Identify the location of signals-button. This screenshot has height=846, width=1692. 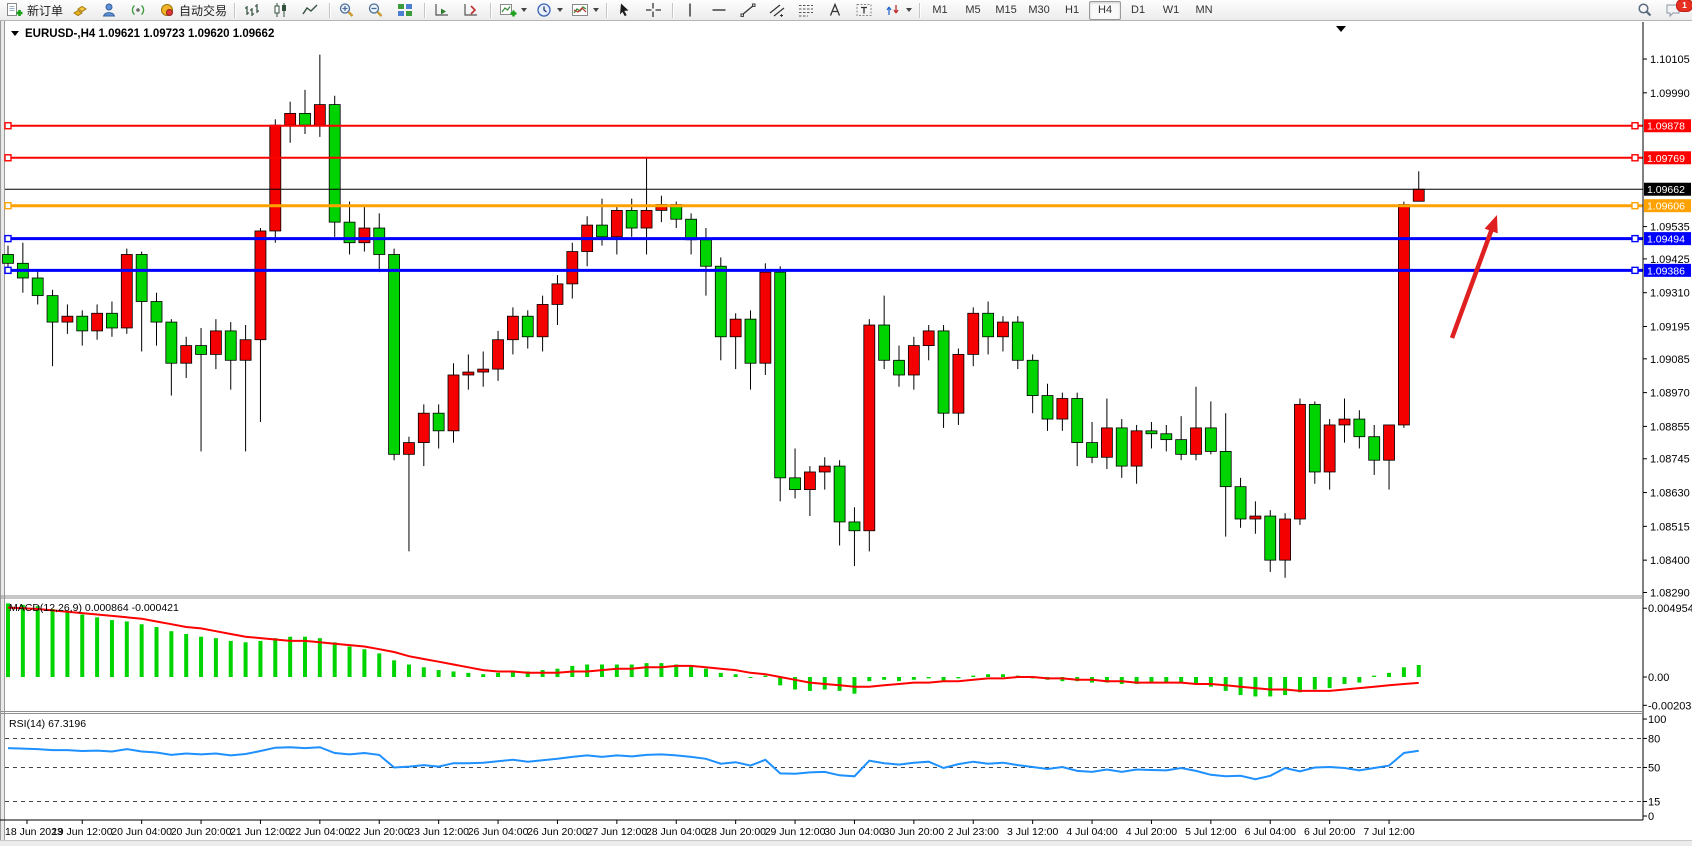
(139, 10).